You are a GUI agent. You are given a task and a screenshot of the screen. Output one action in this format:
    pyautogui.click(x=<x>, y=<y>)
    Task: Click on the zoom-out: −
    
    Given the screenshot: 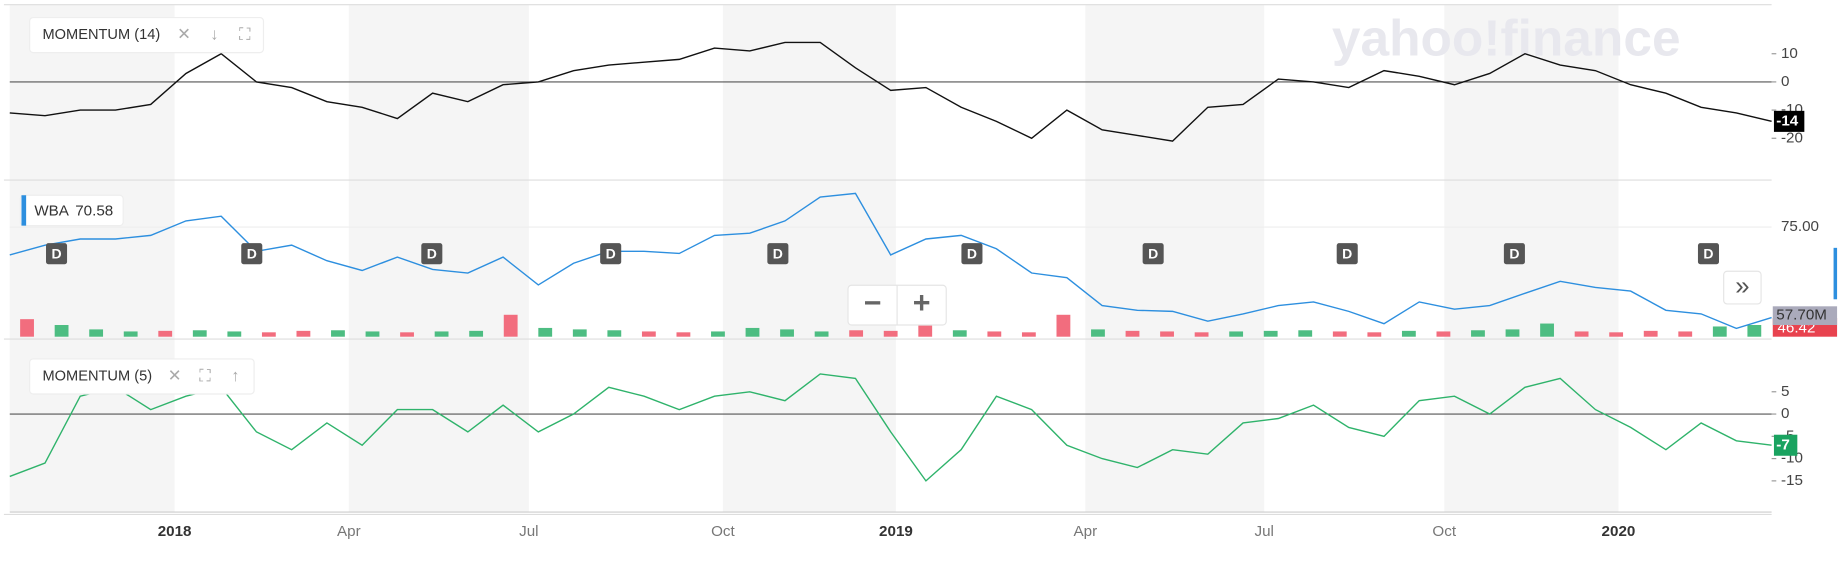 What is the action you would take?
    pyautogui.click(x=873, y=303)
    